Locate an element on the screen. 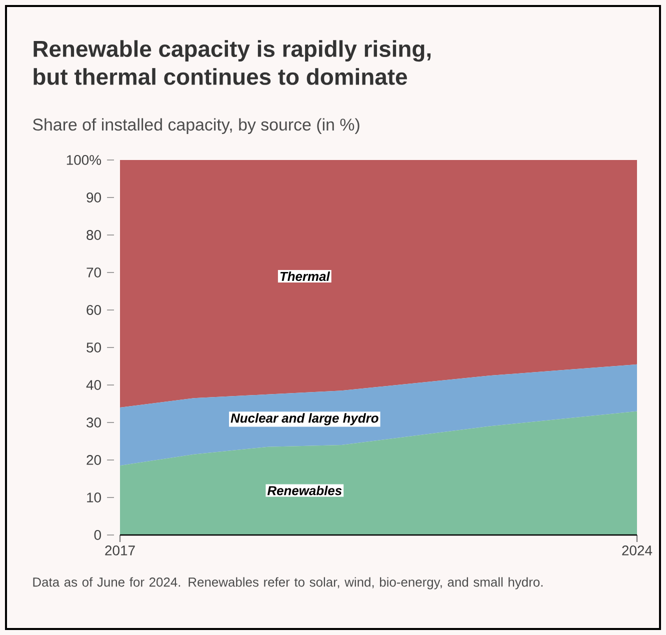 The width and height of the screenshot is (666, 635). y-tick-label: 20 is located at coordinates (93, 460).